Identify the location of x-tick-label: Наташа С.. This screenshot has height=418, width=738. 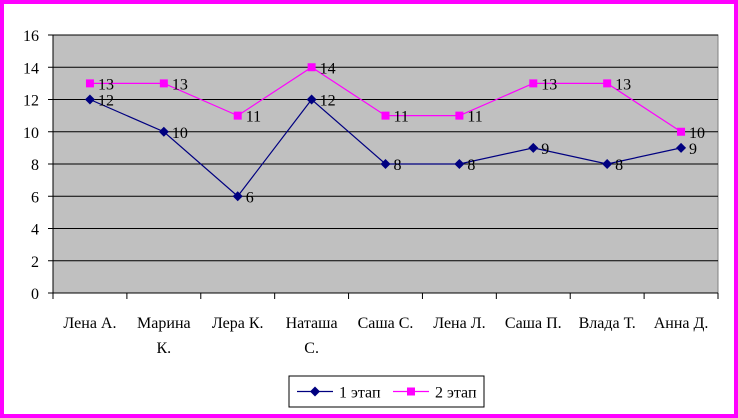
(312, 336).